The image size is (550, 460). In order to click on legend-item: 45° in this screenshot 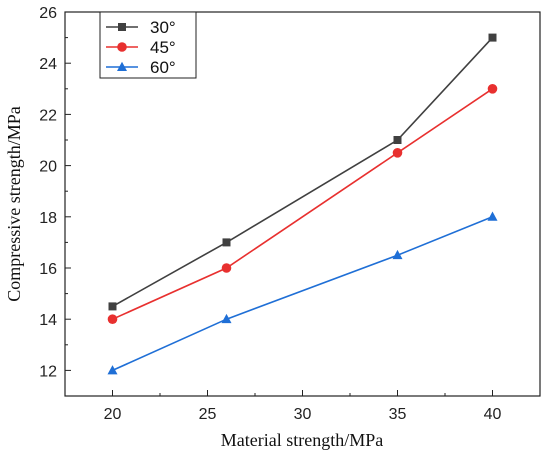, I will do `click(141, 47)`.